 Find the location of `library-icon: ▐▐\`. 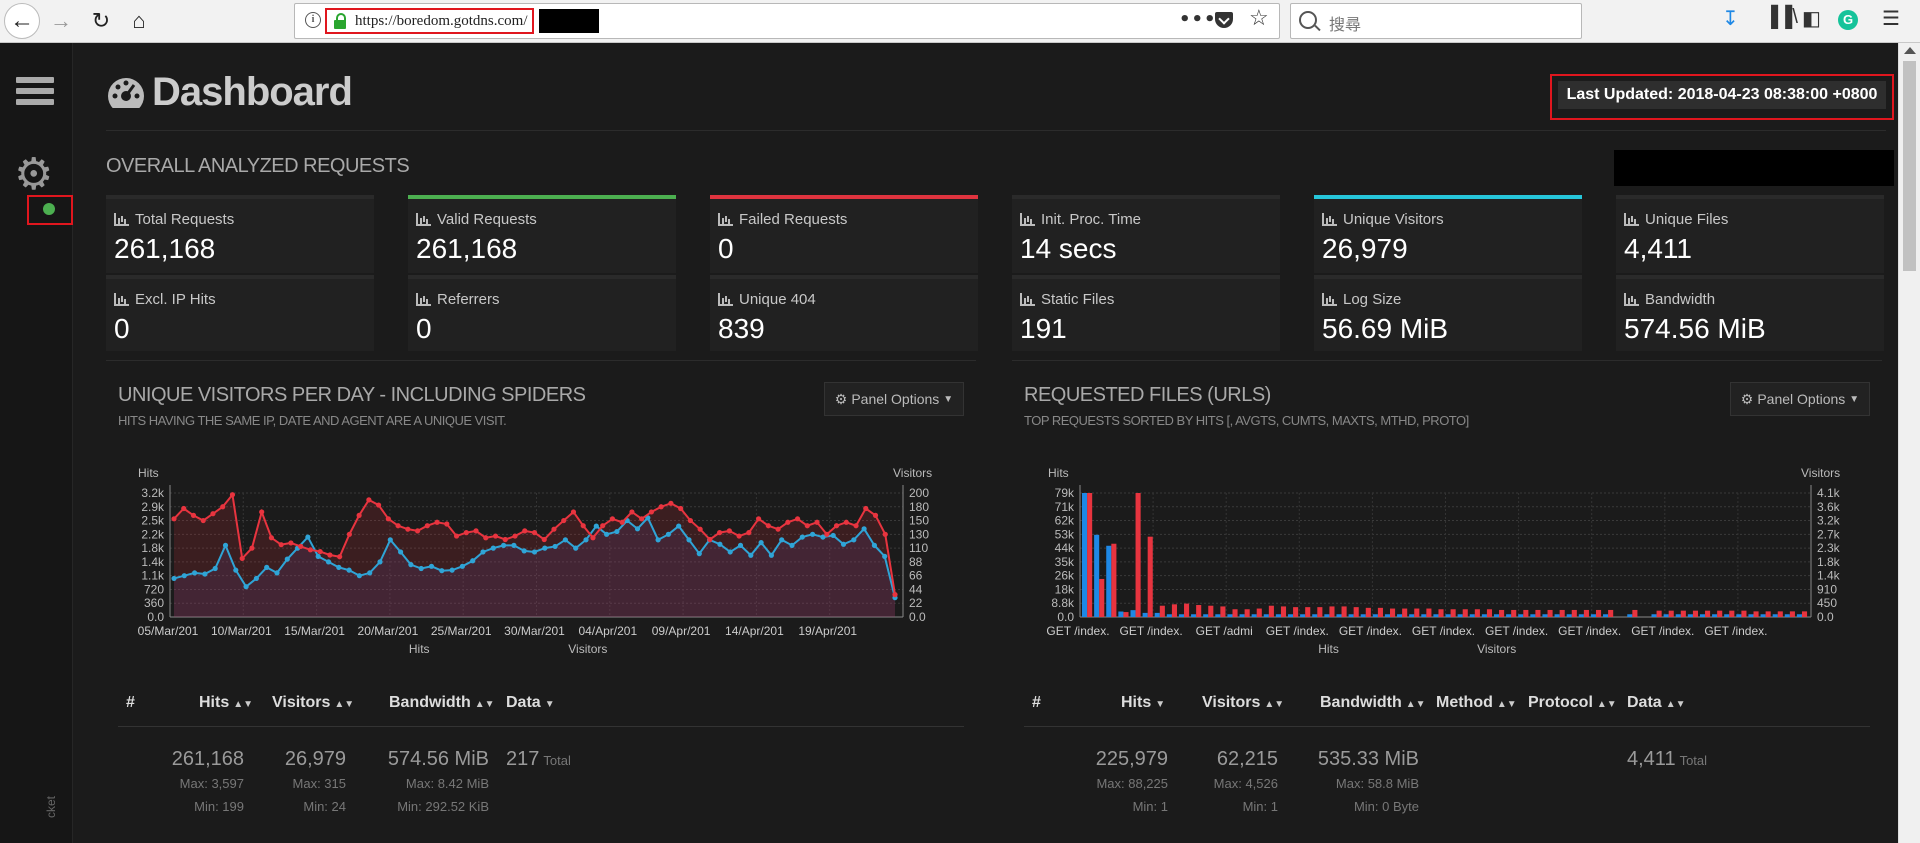

library-icon: ▐▐\ is located at coordinates (1781, 17).